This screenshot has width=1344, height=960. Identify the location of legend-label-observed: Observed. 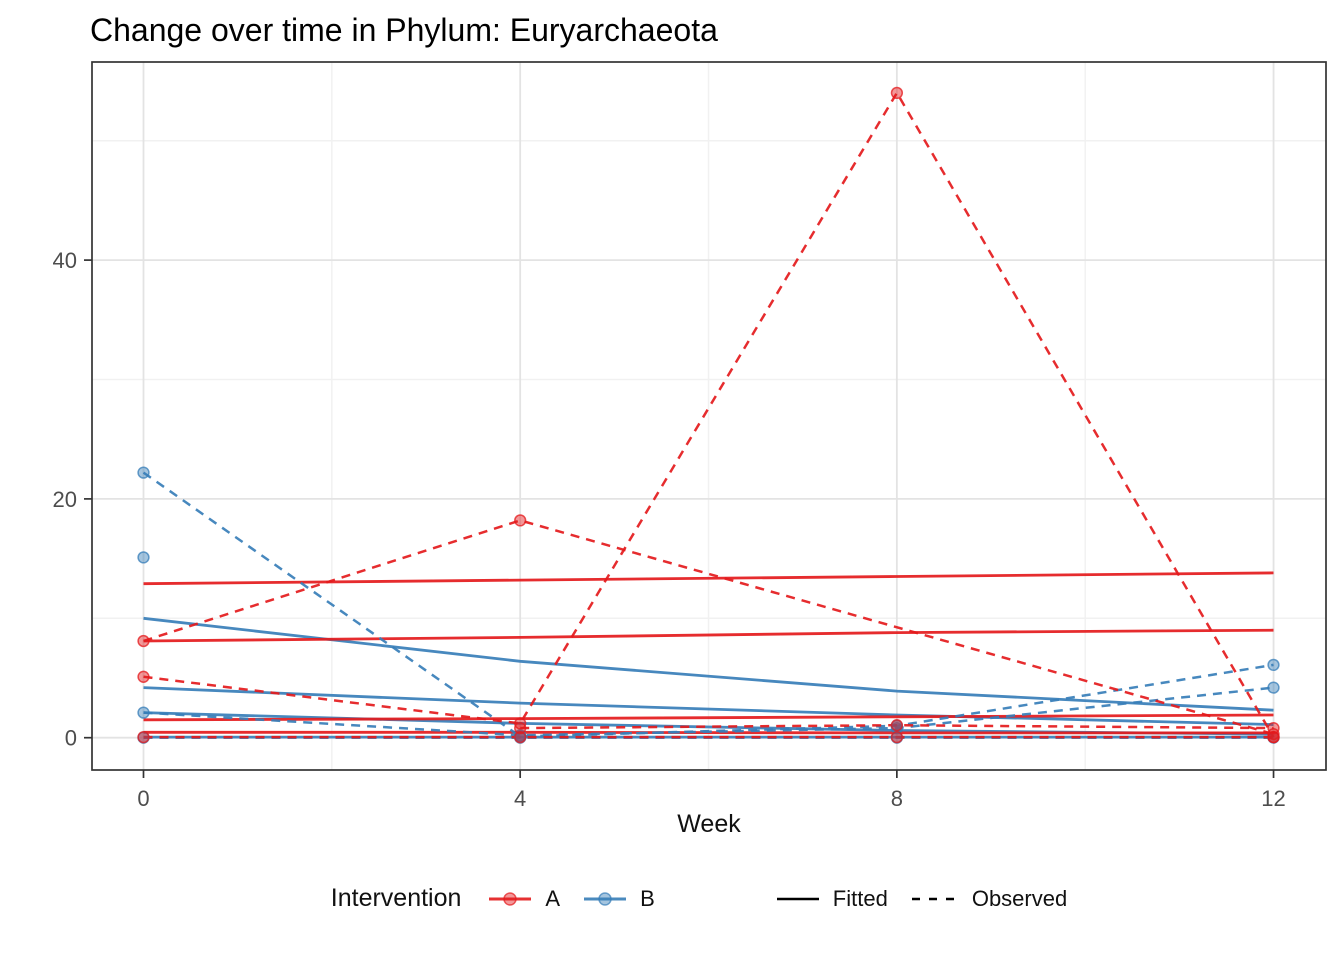
(1019, 898).